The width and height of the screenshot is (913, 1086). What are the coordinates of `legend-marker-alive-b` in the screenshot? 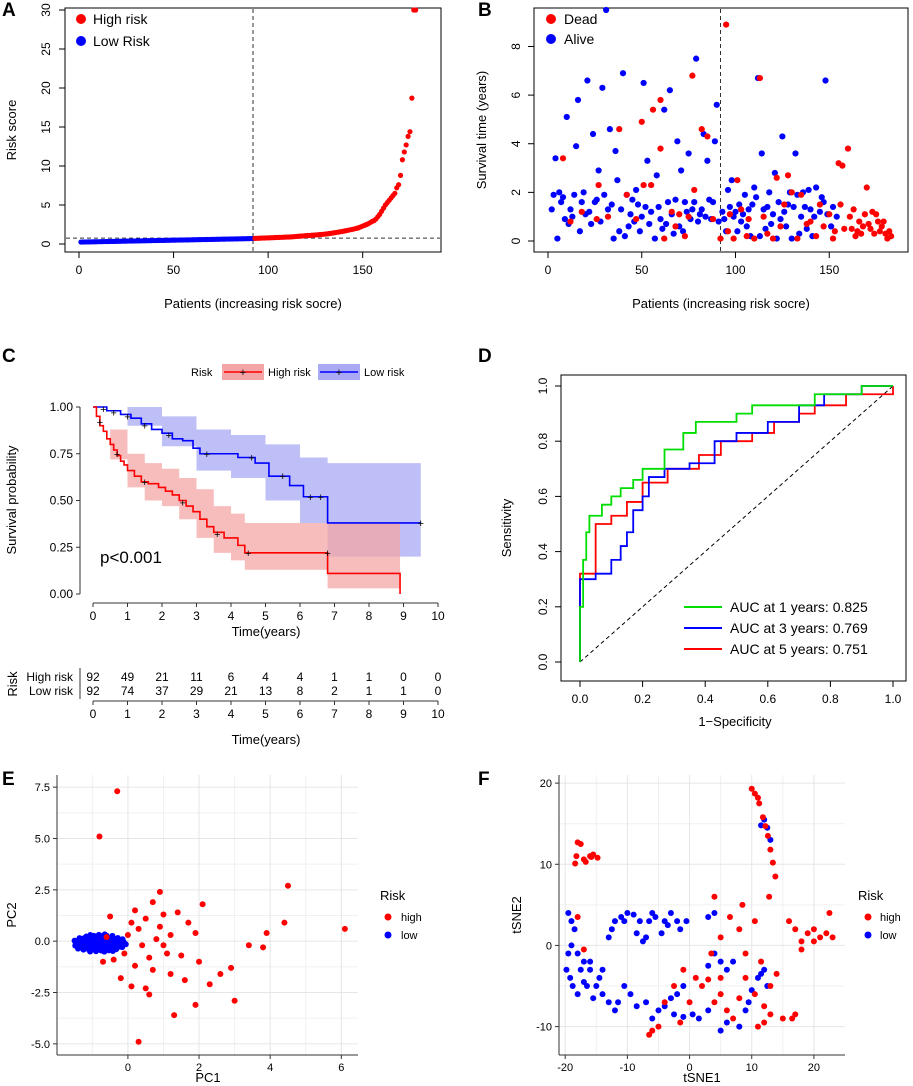 It's located at (551, 39).